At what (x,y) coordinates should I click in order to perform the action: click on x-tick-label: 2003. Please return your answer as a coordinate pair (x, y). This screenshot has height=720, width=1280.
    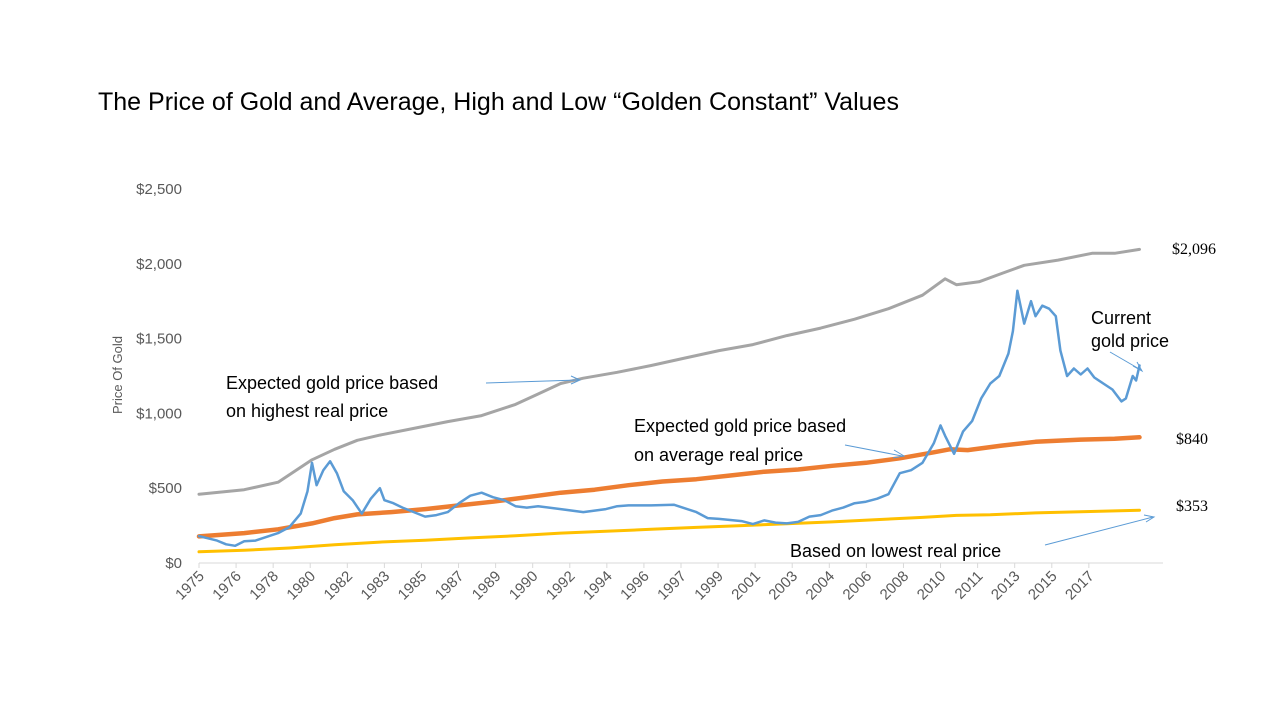
    Looking at the image, I should click on (783, 586).